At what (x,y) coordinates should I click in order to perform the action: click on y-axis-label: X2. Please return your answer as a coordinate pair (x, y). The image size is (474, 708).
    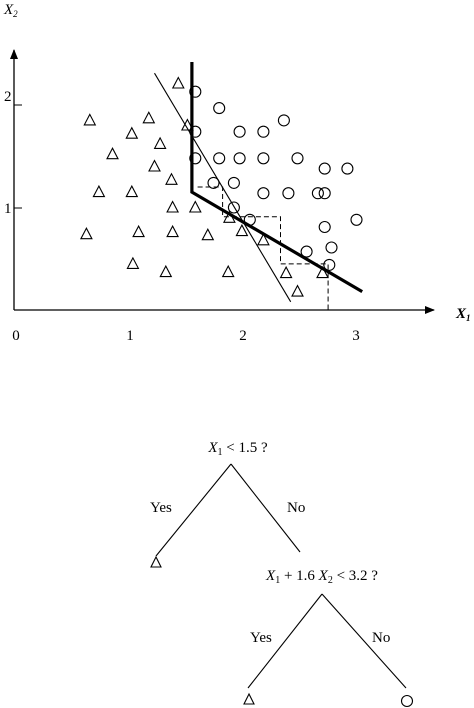
    Looking at the image, I should click on (10, 10).